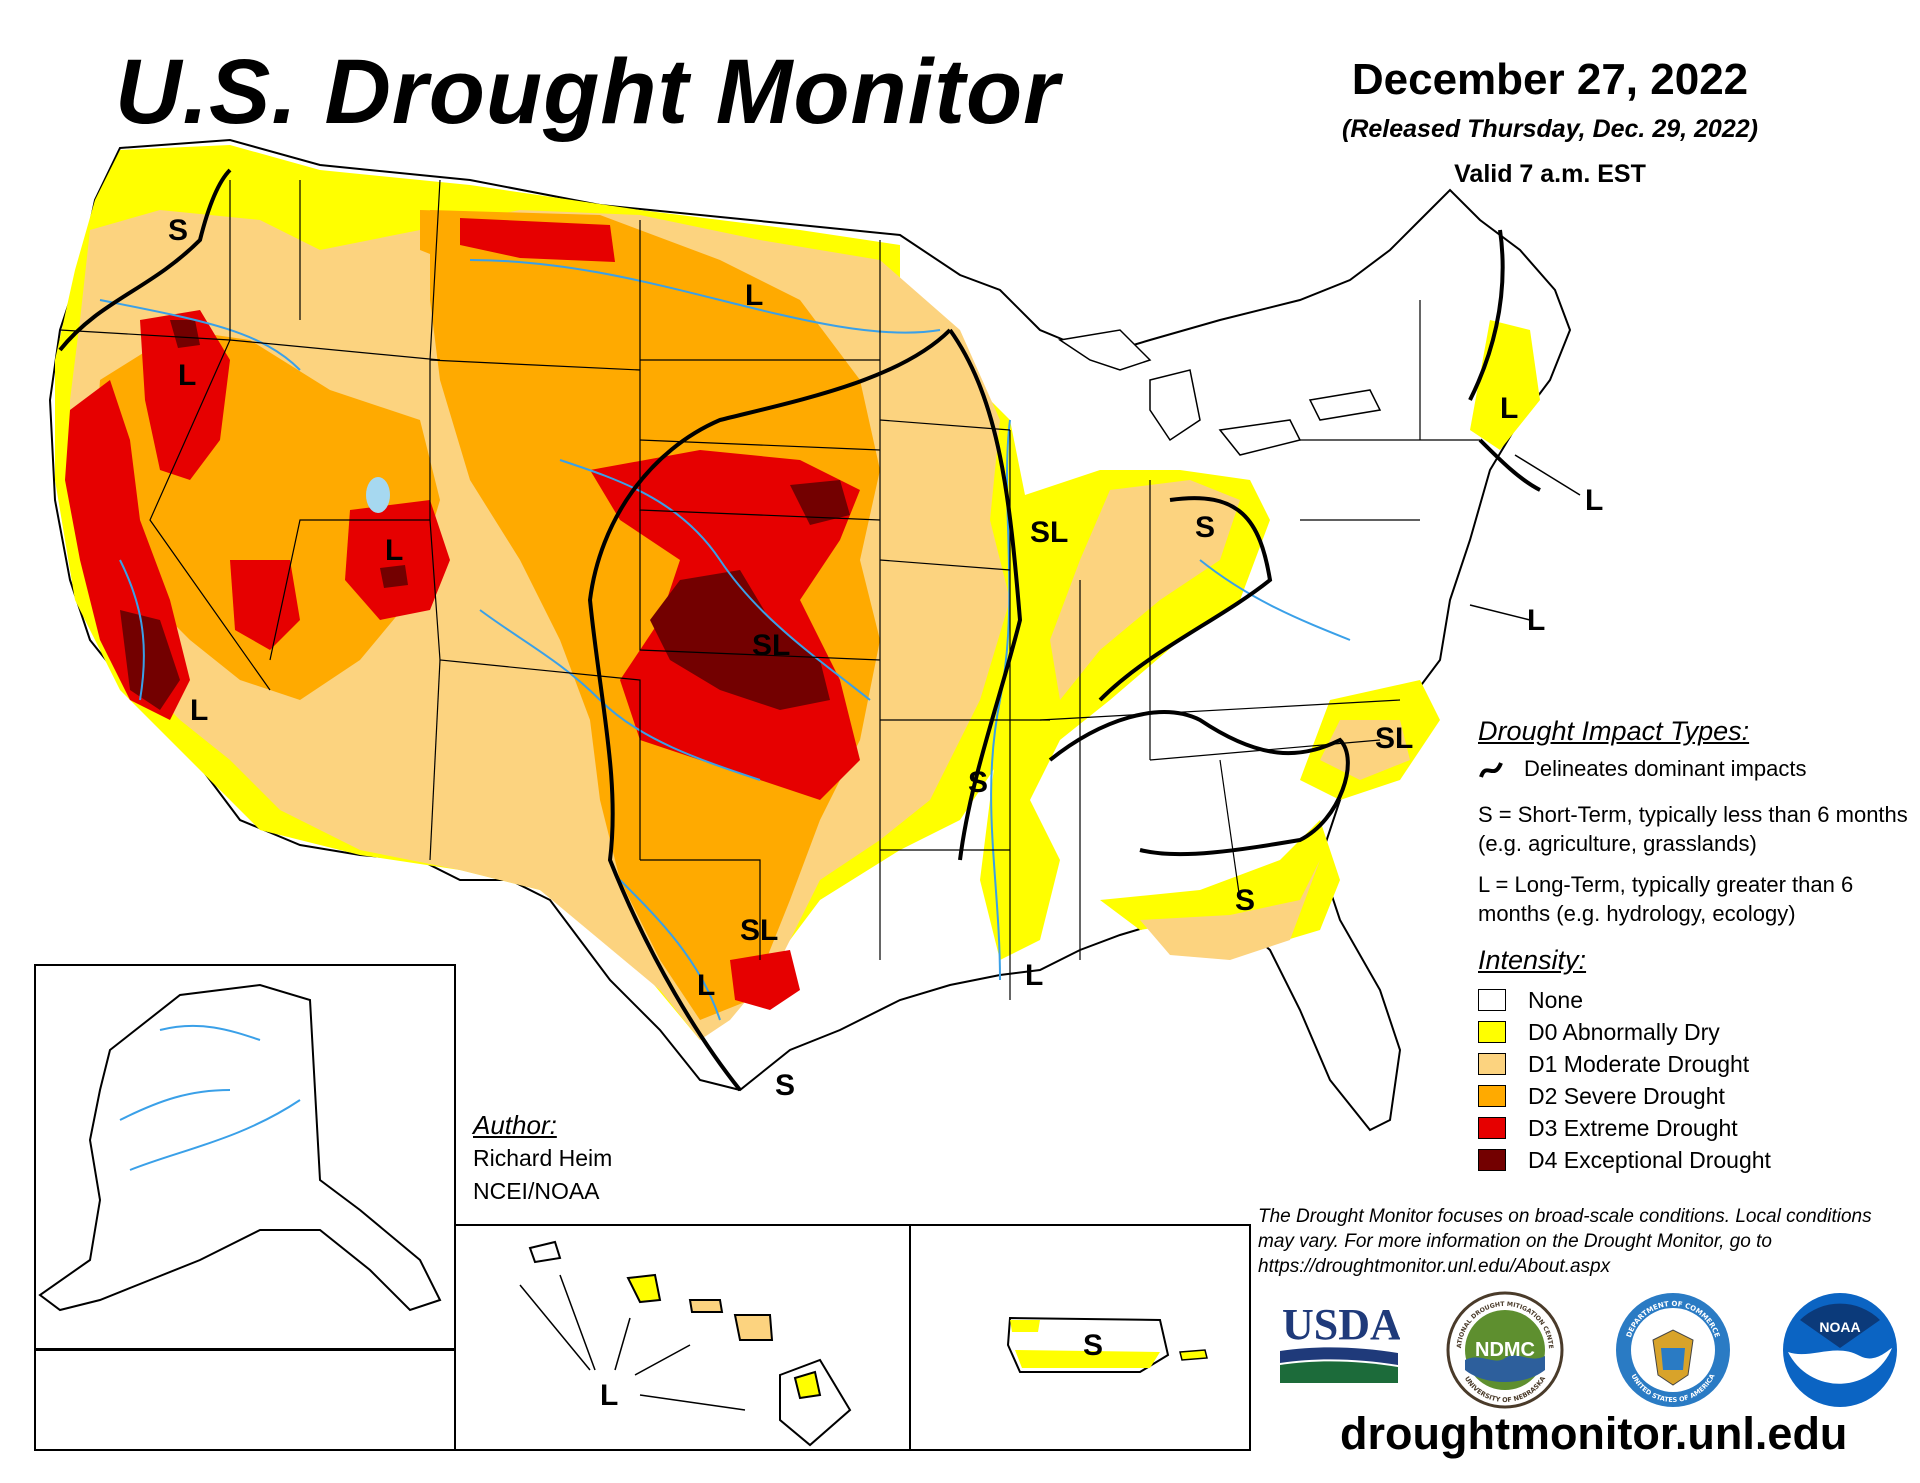 The image size is (1920, 1483). I want to click on label-nc: SL, so click(1394, 738).